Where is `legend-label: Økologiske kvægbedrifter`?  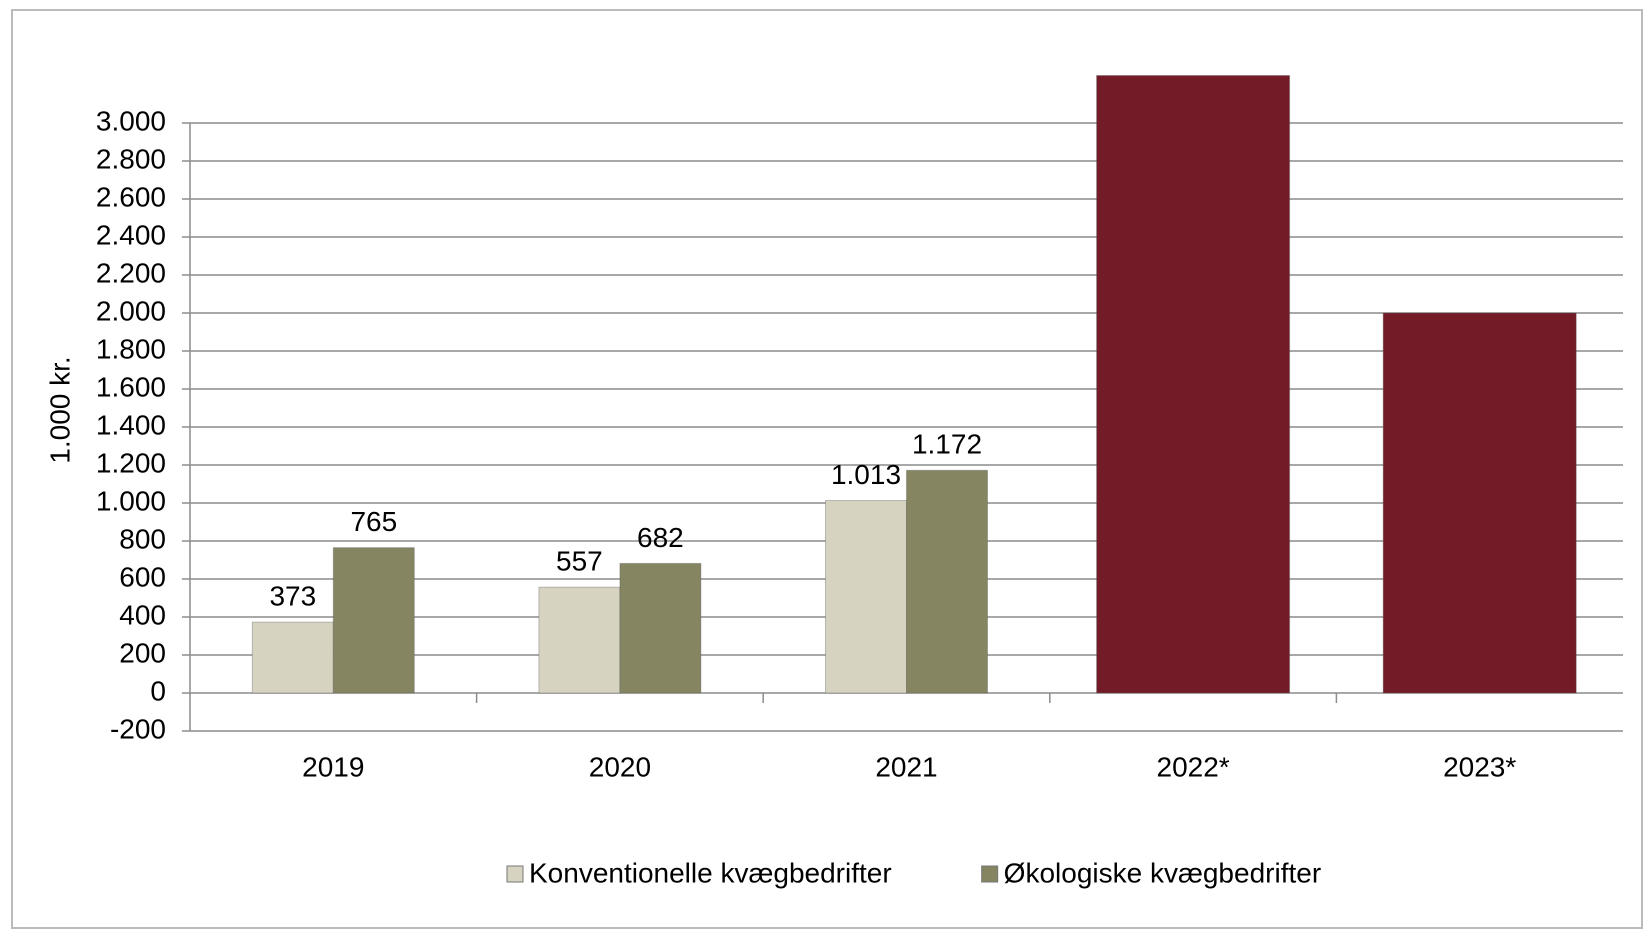
legend-label: Økologiske kvægbedrifter is located at coordinates (1162, 872).